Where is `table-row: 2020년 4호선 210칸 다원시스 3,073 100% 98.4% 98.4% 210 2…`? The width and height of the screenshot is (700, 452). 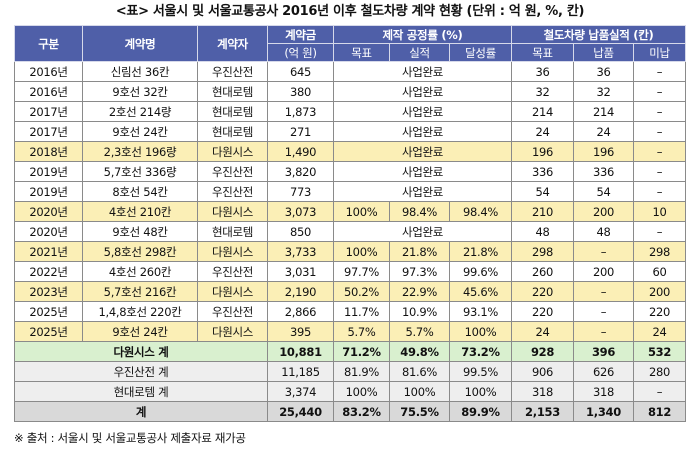
table-row: 2020년 4호선 210칸 다원시스 3,073 100% 98.4% 98.4% 210 2… is located at coordinates (350, 211).